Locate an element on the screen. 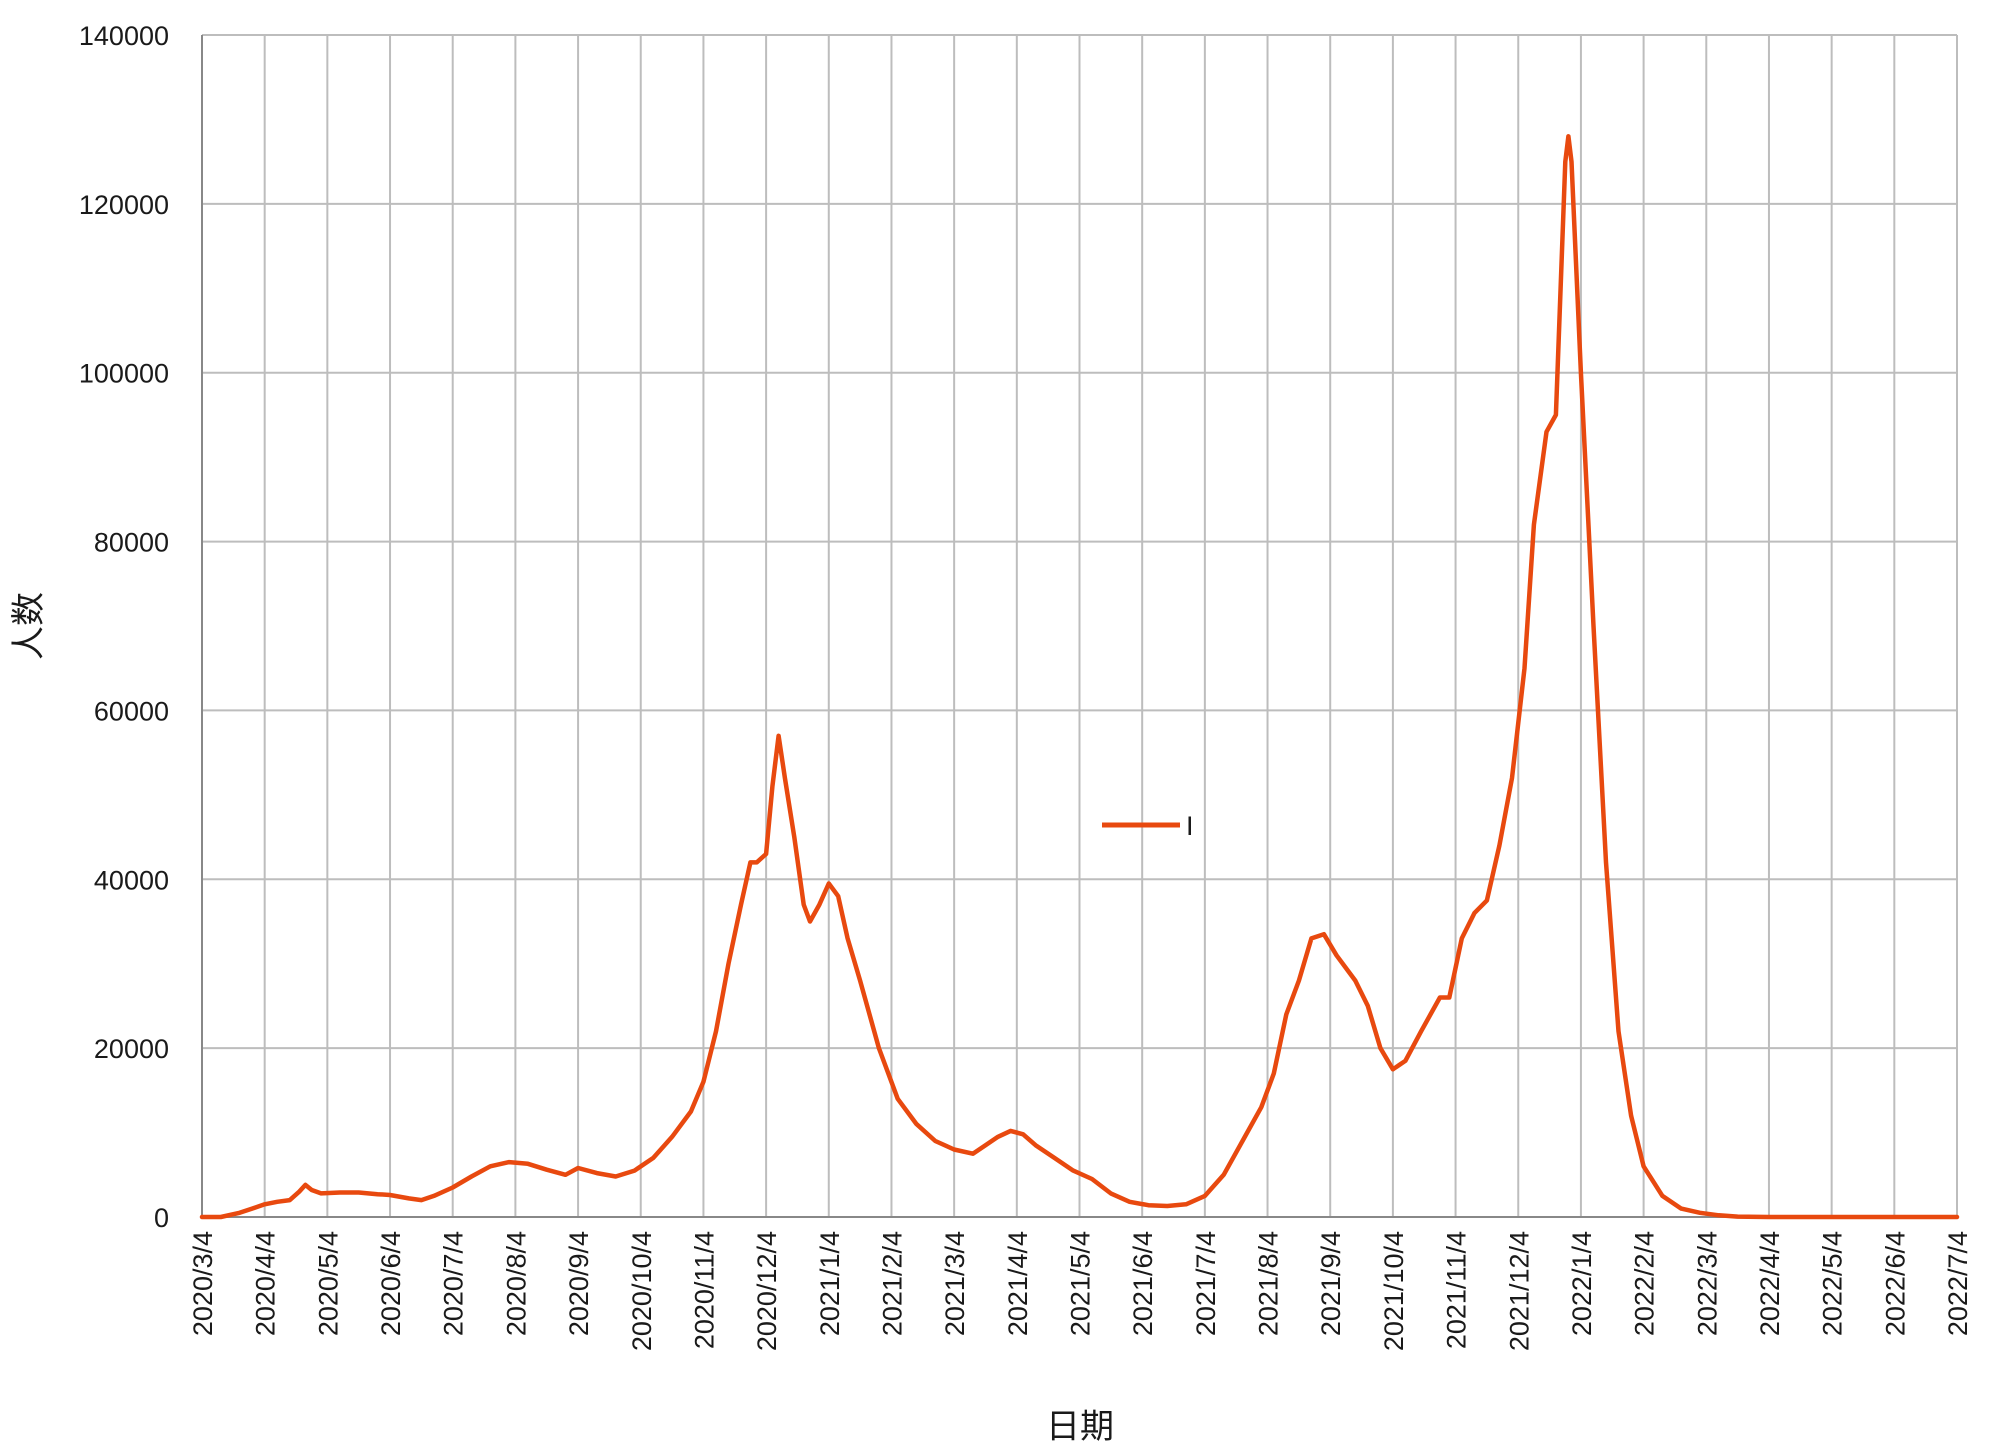 The image size is (2000, 1454). x-tick-label: 2021/4/4 is located at coordinates (1018, 1283).